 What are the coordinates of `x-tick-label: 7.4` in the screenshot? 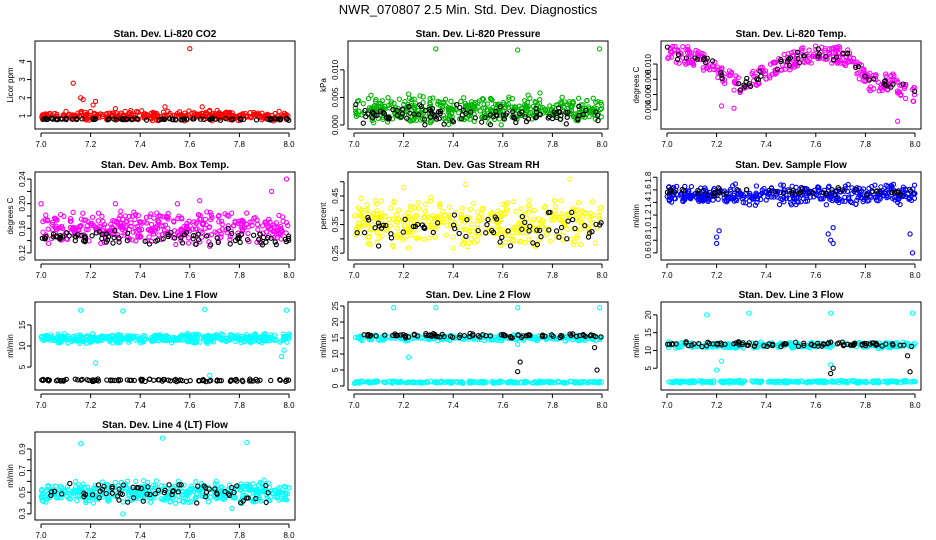 It's located at (454, 275).